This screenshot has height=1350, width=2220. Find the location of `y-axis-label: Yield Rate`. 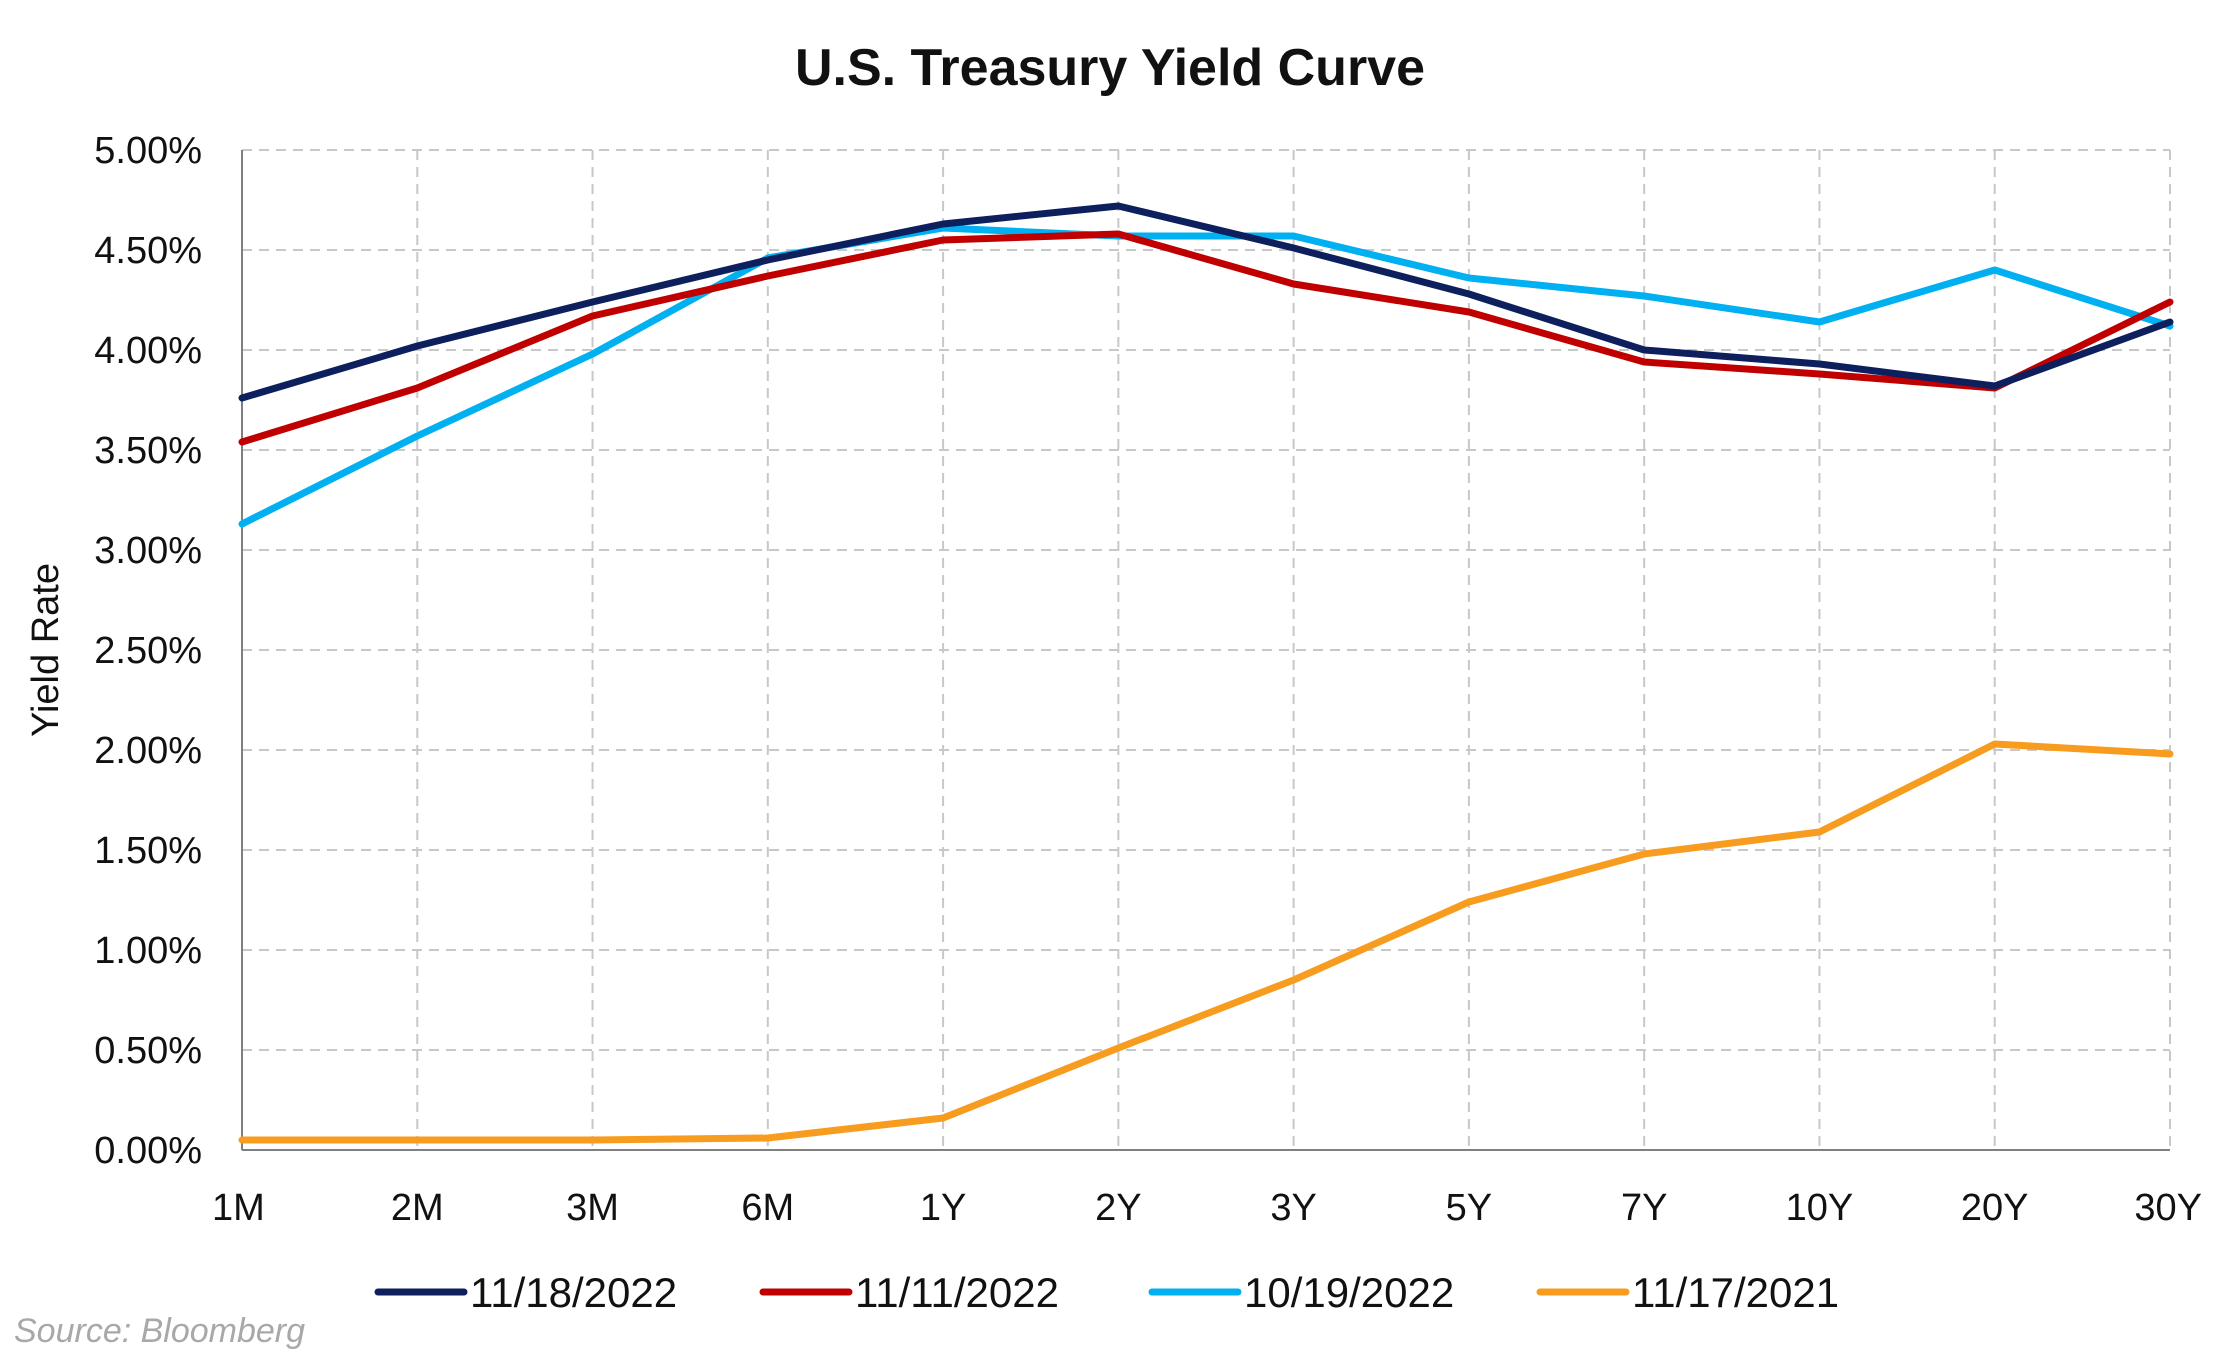

y-axis-label: Yield Rate is located at coordinates (46, 650).